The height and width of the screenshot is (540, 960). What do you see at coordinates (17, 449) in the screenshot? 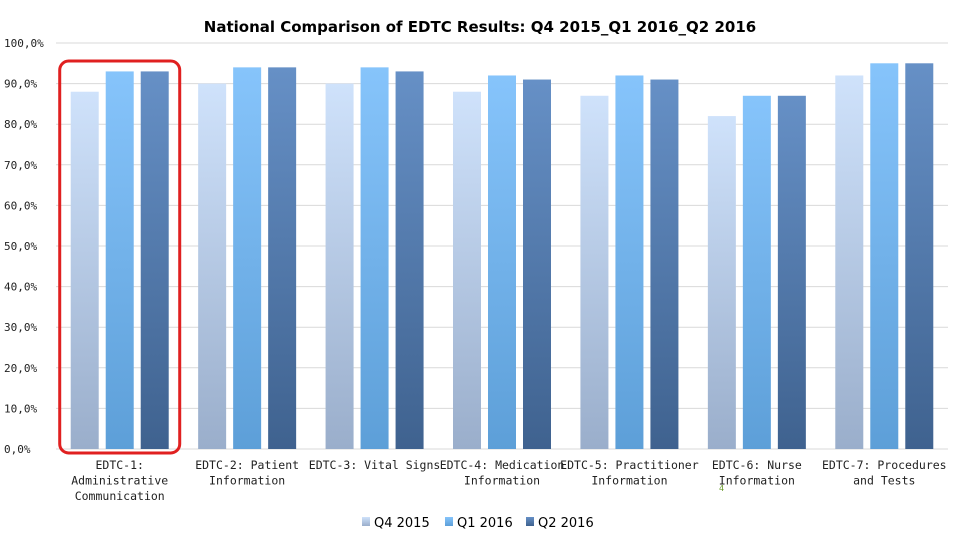
I see `y-tick-label: 0,0%` at bounding box center [17, 449].